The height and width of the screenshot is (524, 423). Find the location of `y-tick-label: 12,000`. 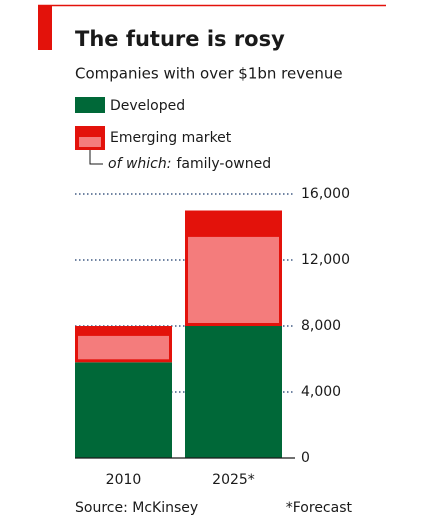

y-tick-label: 12,000 is located at coordinates (325, 260).